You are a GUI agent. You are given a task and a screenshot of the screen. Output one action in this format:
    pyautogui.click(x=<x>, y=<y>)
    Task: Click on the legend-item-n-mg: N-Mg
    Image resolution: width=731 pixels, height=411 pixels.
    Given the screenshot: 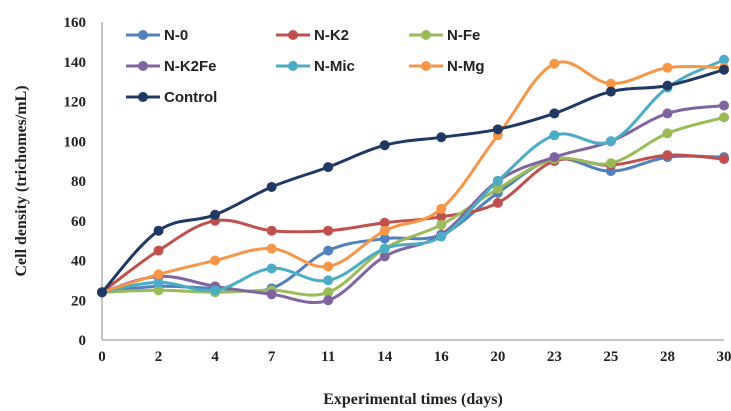 What is the action you would take?
    pyautogui.click(x=447, y=66)
    